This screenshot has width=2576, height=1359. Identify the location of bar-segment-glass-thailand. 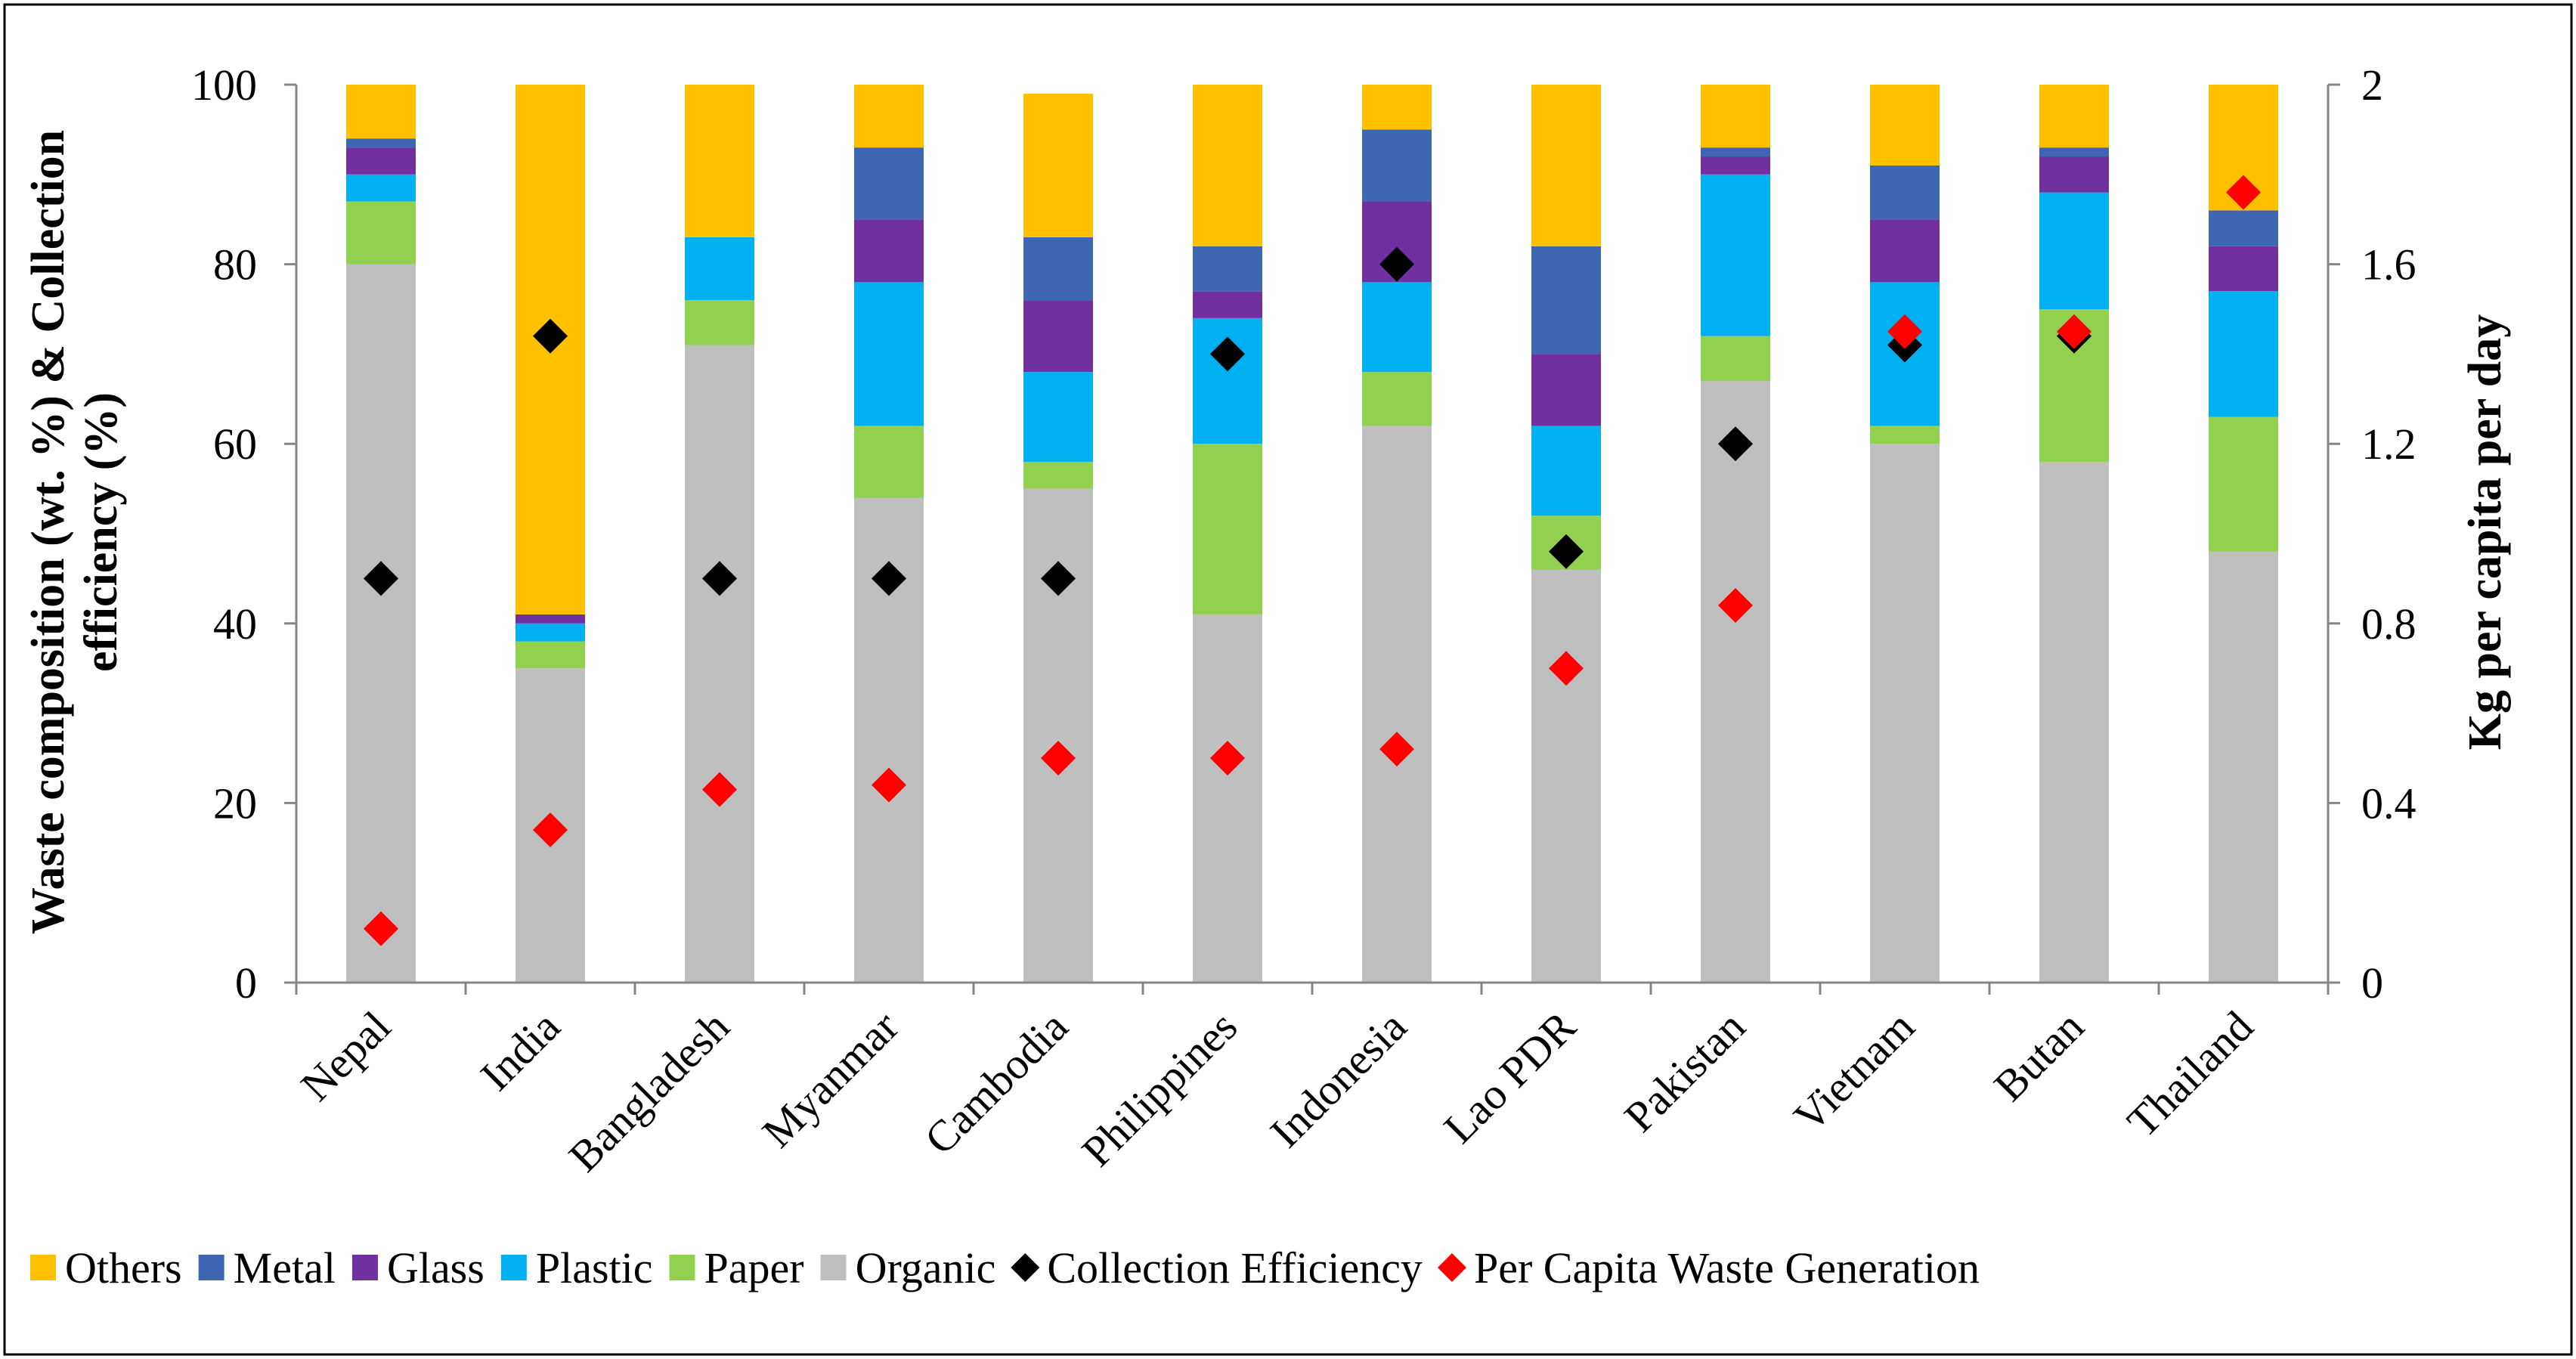
(2243, 269).